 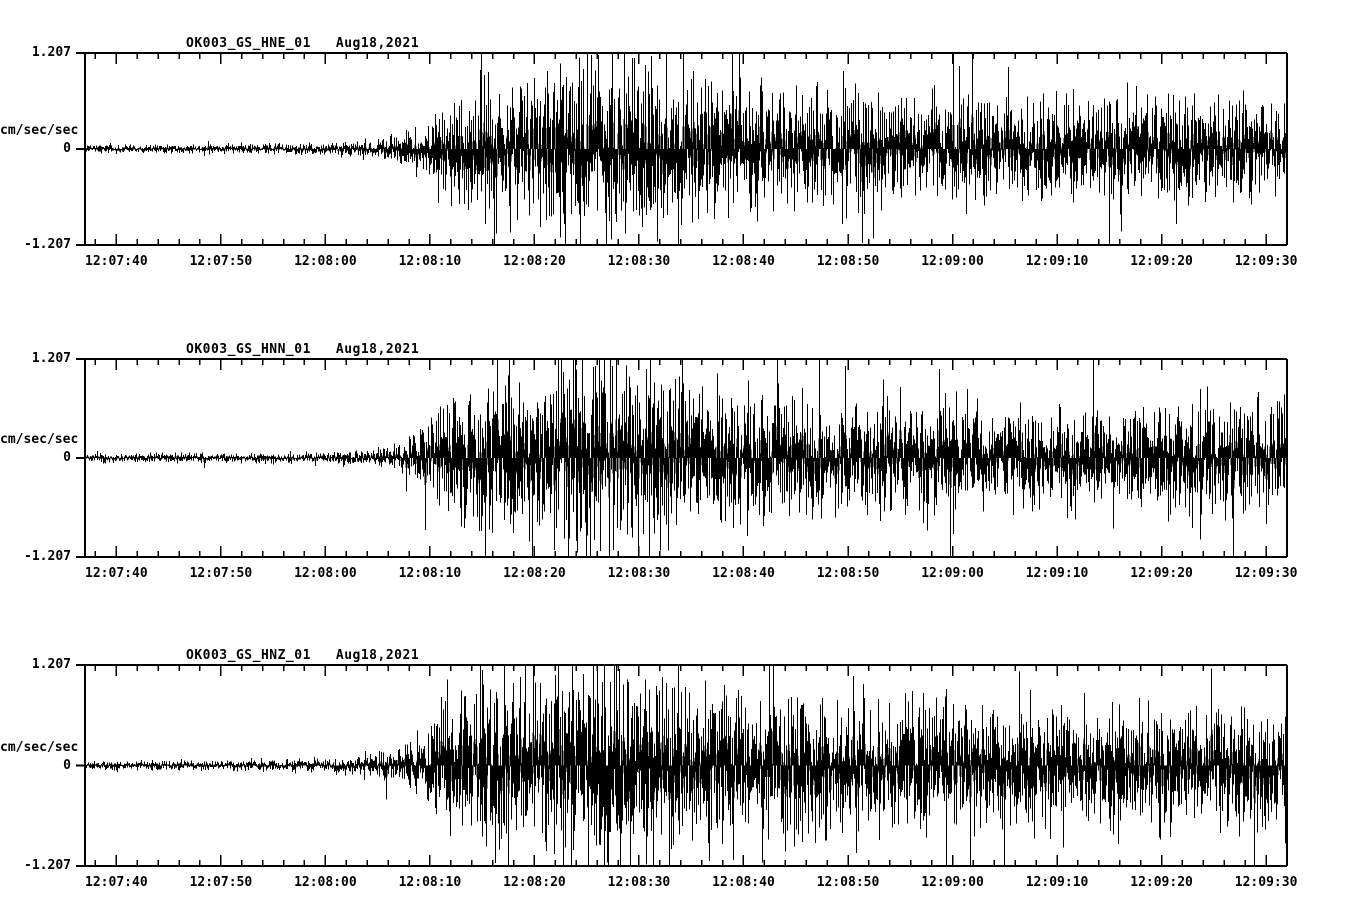 I want to click on y-tick-max-hnz: 1.207, so click(x=51, y=664).